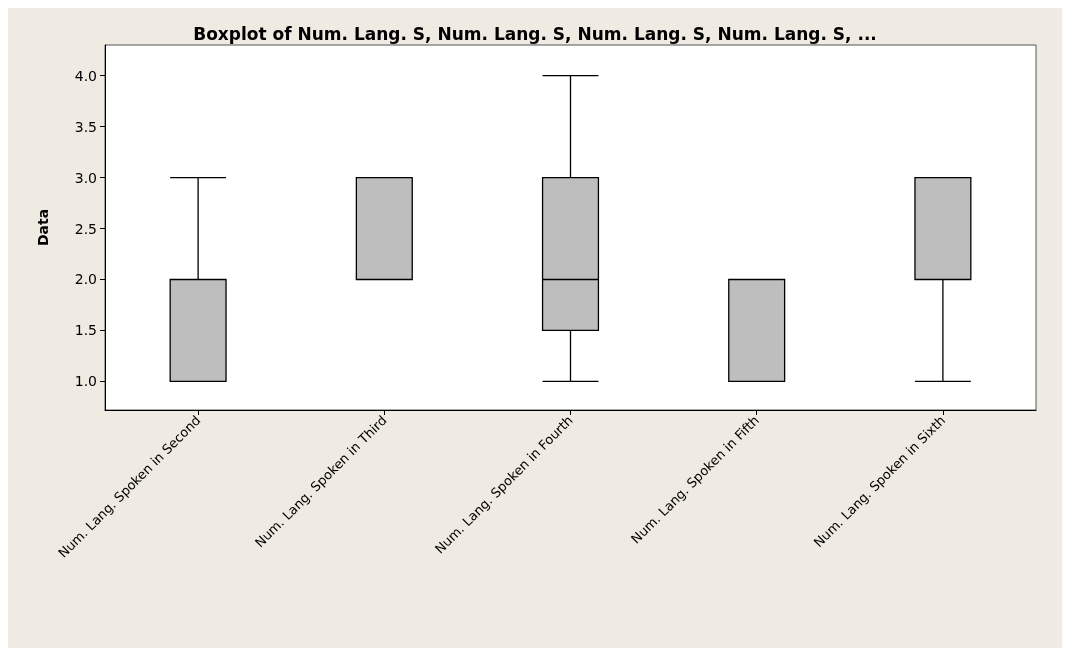 This screenshot has height=658, width=1070. Describe the element at coordinates (85, 330) in the screenshot. I see `y-tick-label: 1.5` at that location.